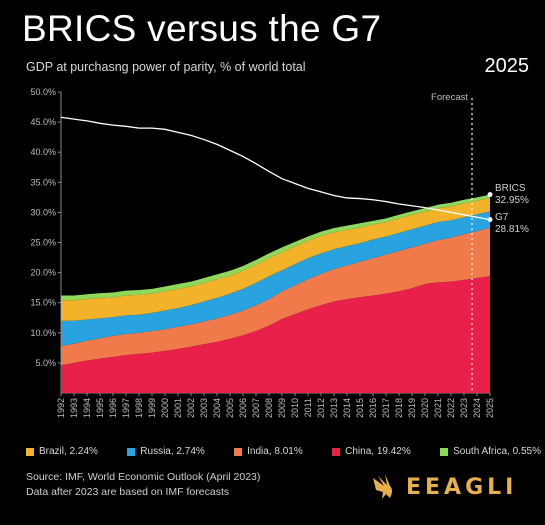  I want to click on brazil-swatch, so click(30, 451).